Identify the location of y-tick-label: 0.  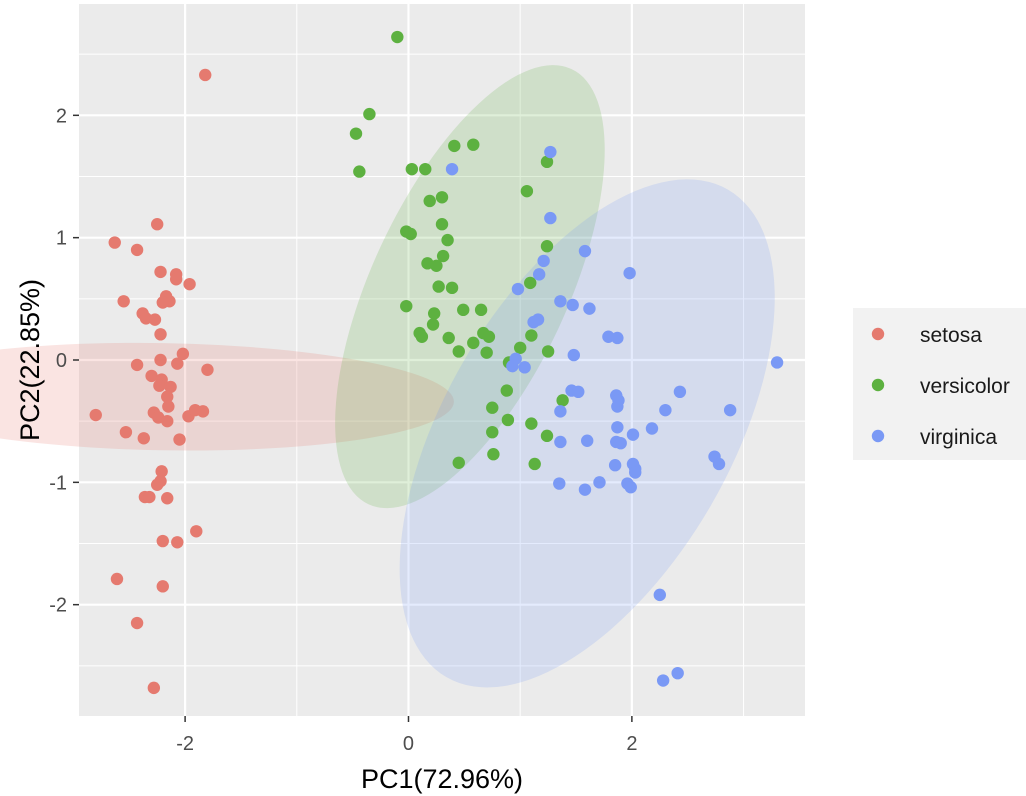
(61, 361).